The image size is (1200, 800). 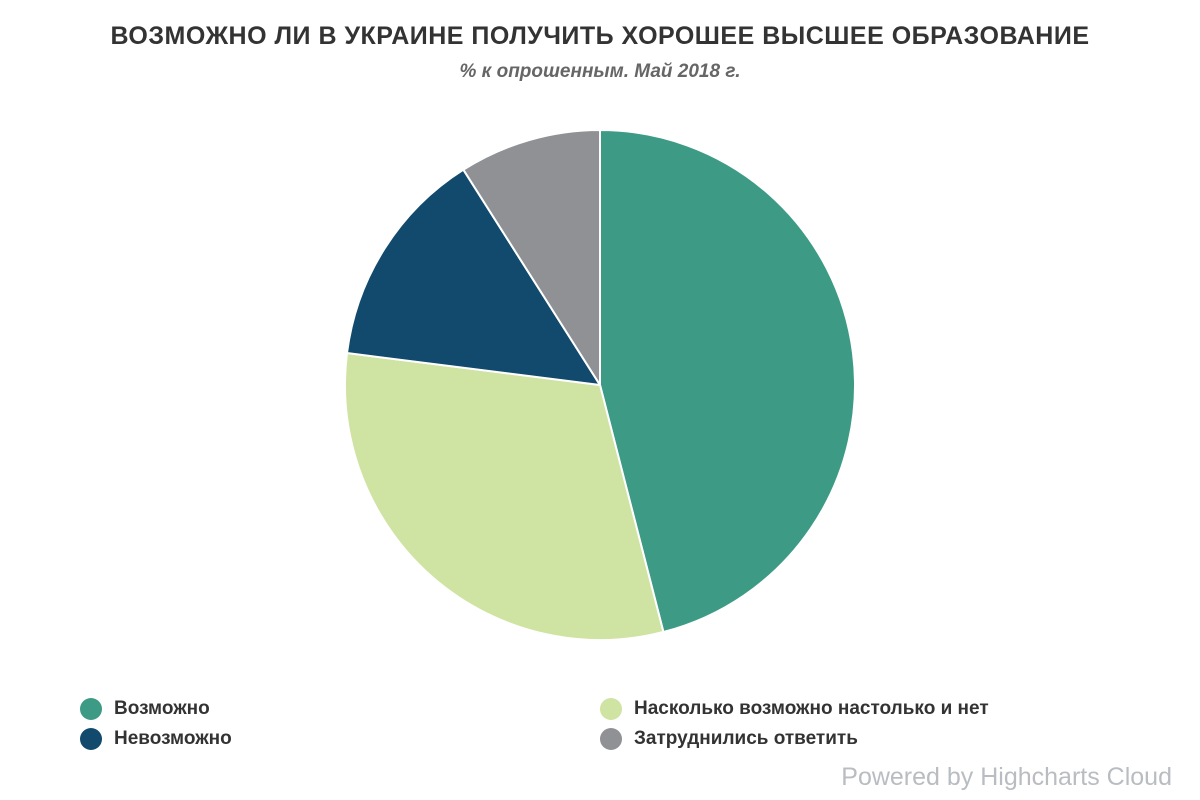 I want to click on legend-item-3: Невозможно, so click(x=340, y=739).